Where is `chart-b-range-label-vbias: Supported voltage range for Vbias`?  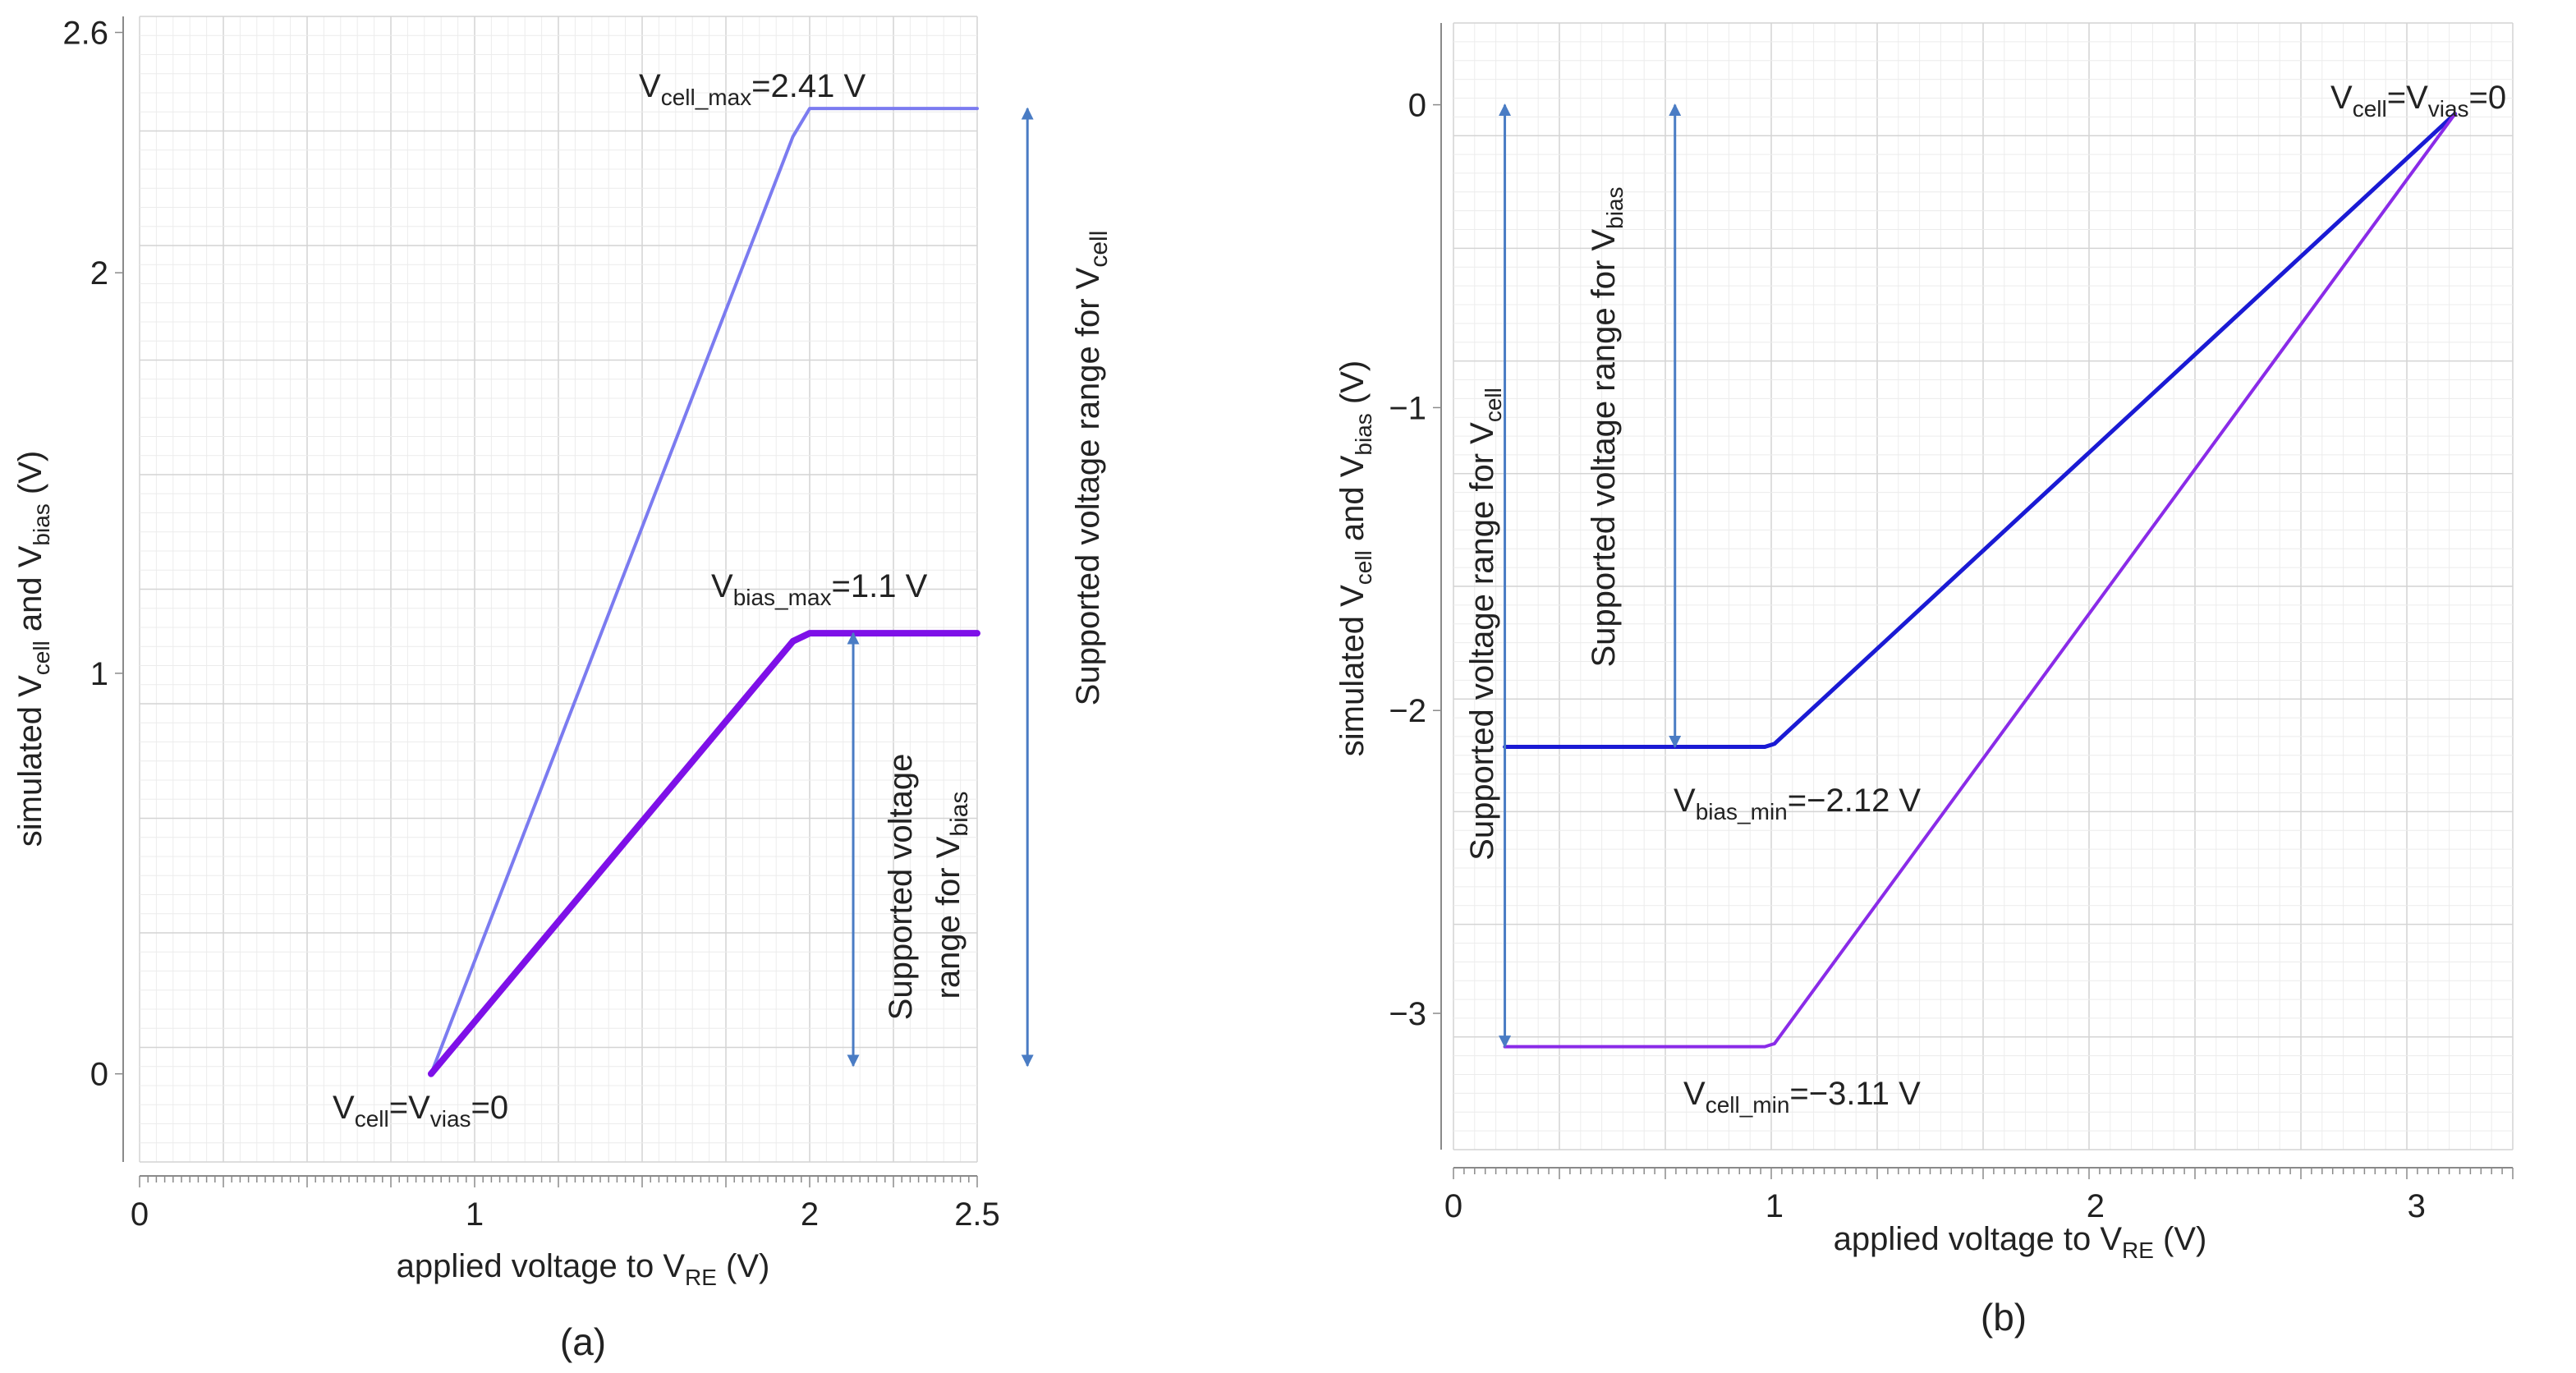
chart-b-range-label-vbias: Supported voltage range for Vbias is located at coordinates (1607, 426).